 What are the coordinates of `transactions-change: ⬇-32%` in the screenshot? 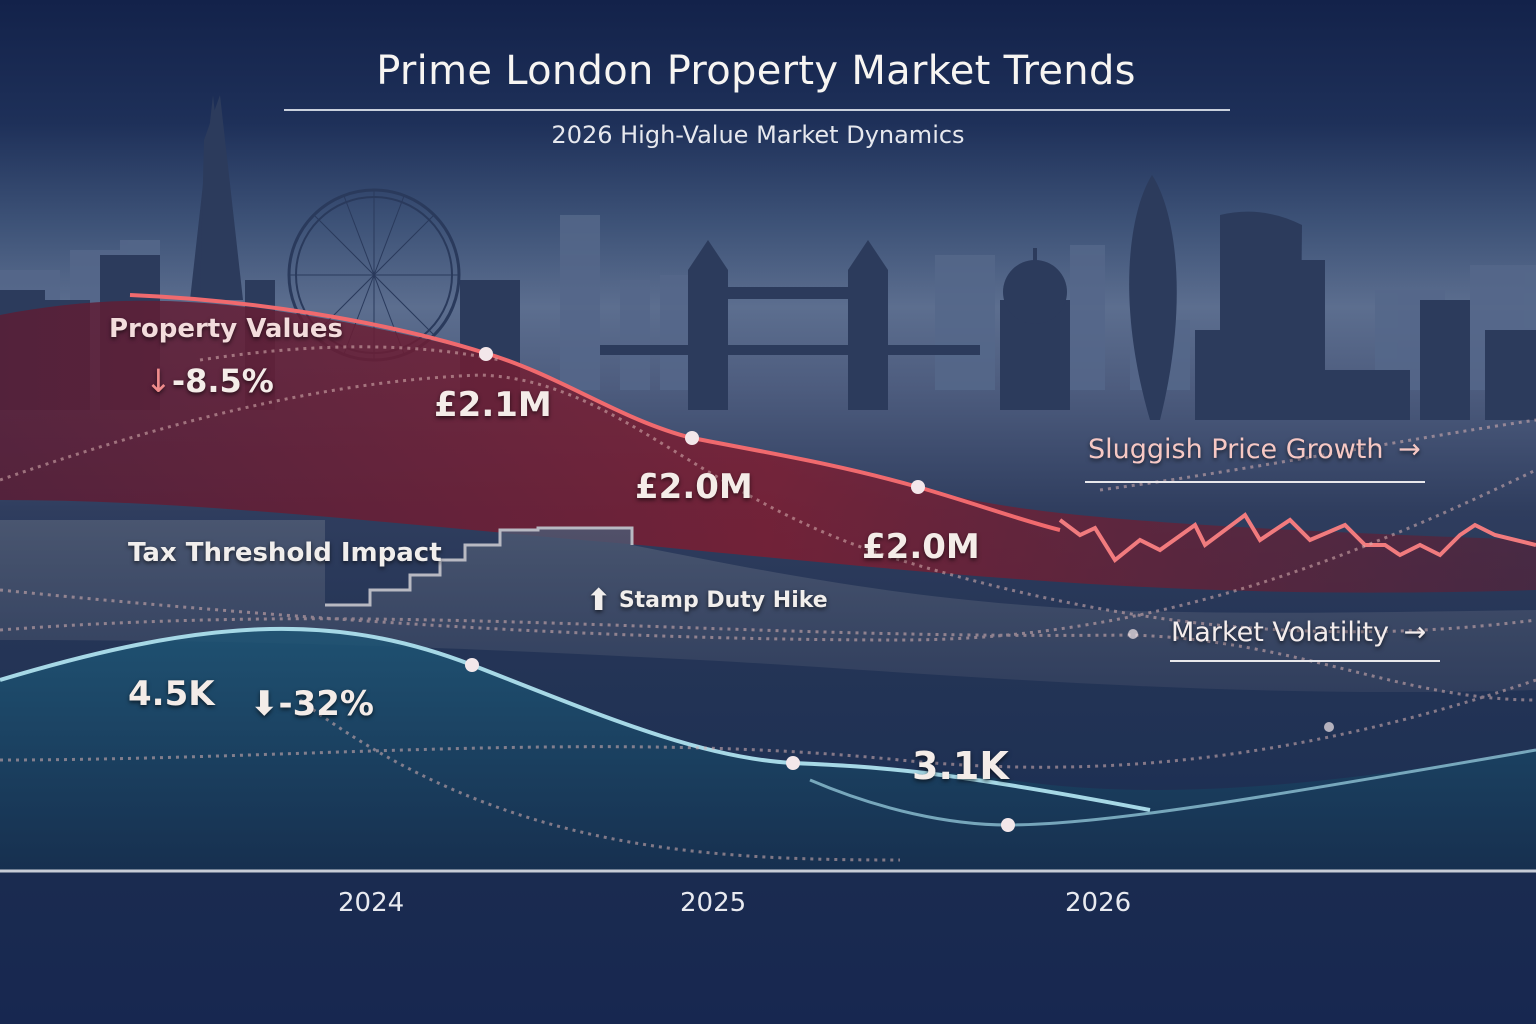 It's located at (312, 704).